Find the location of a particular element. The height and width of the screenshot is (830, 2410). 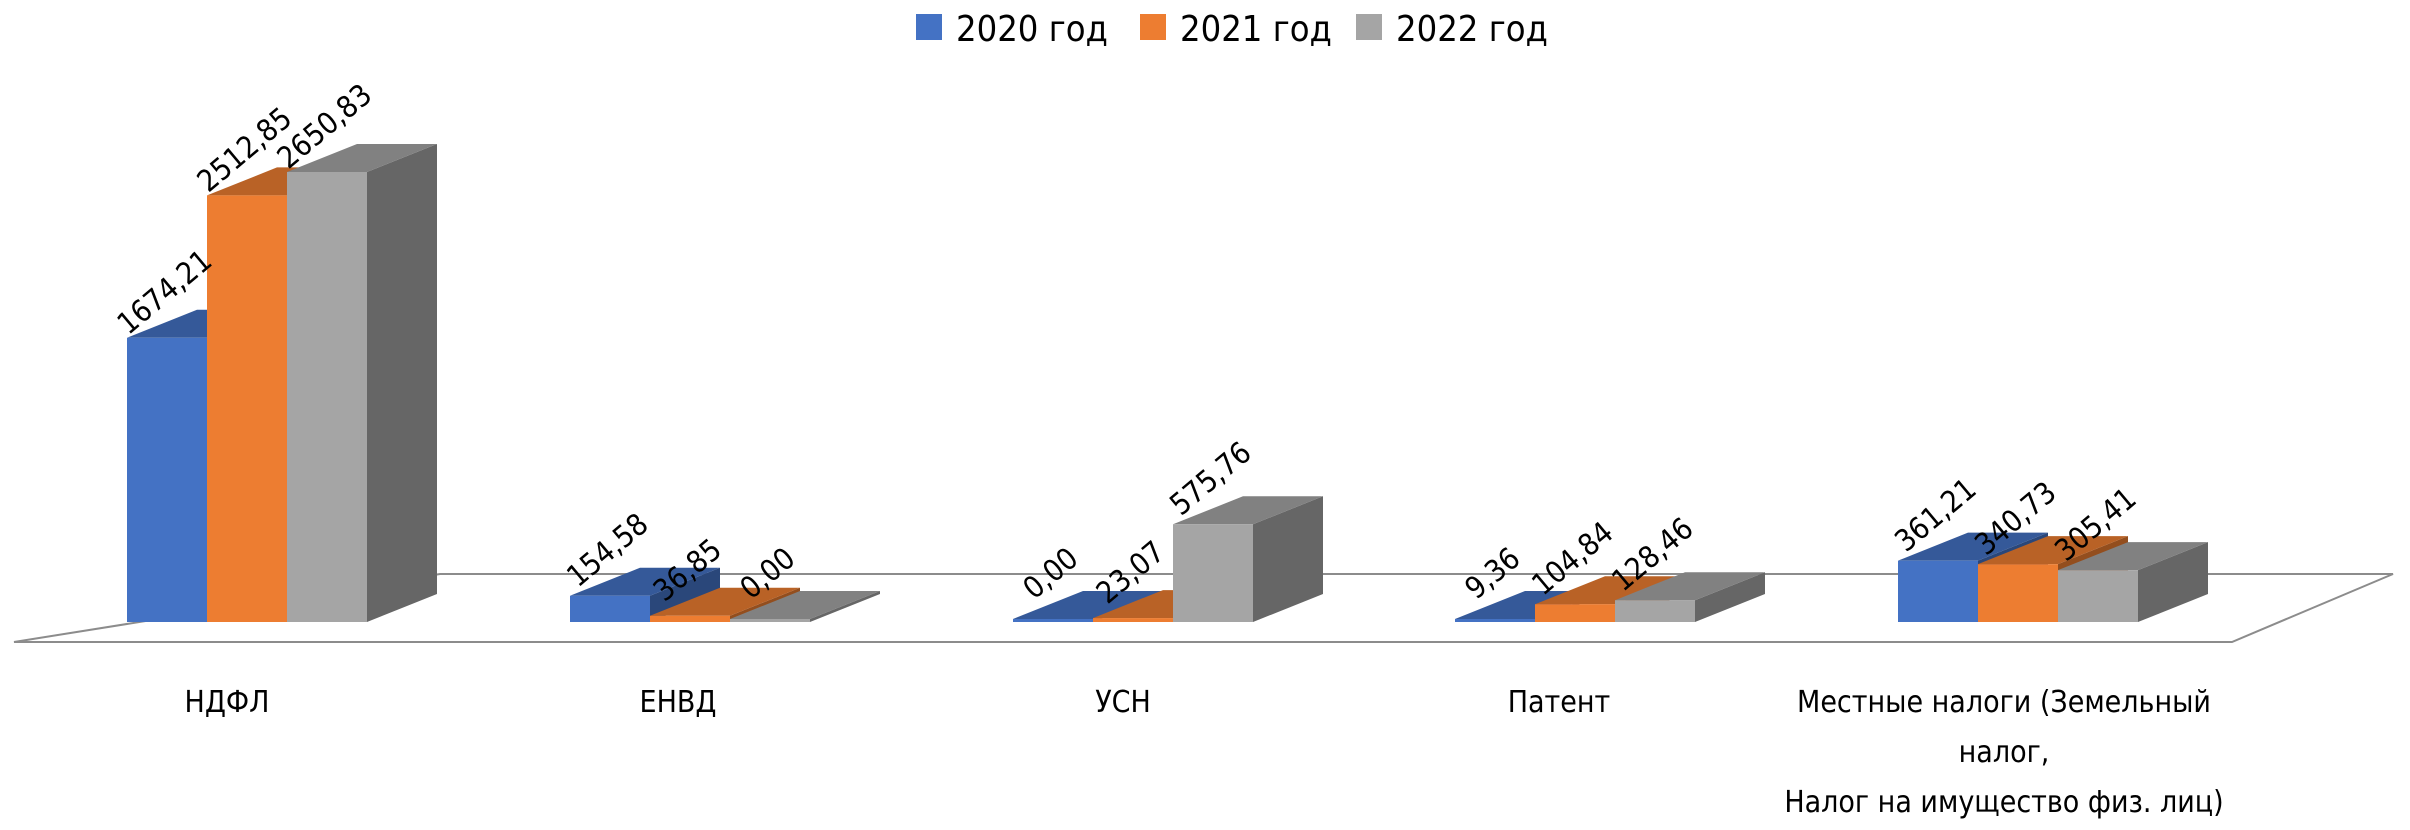

legend-label: 2021 год is located at coordinates (1256, 29).